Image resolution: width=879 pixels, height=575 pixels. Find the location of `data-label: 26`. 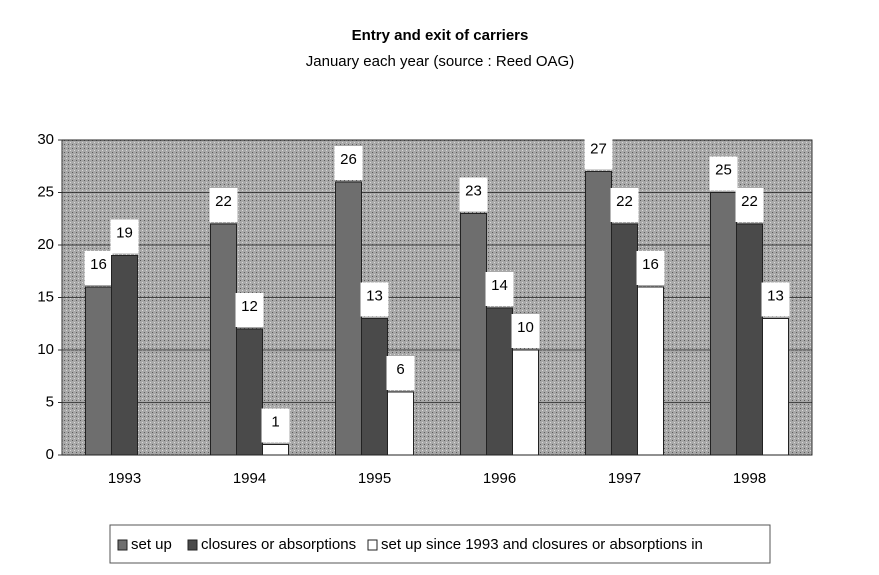

data-label: 26 is located at coordinates (348, 159).